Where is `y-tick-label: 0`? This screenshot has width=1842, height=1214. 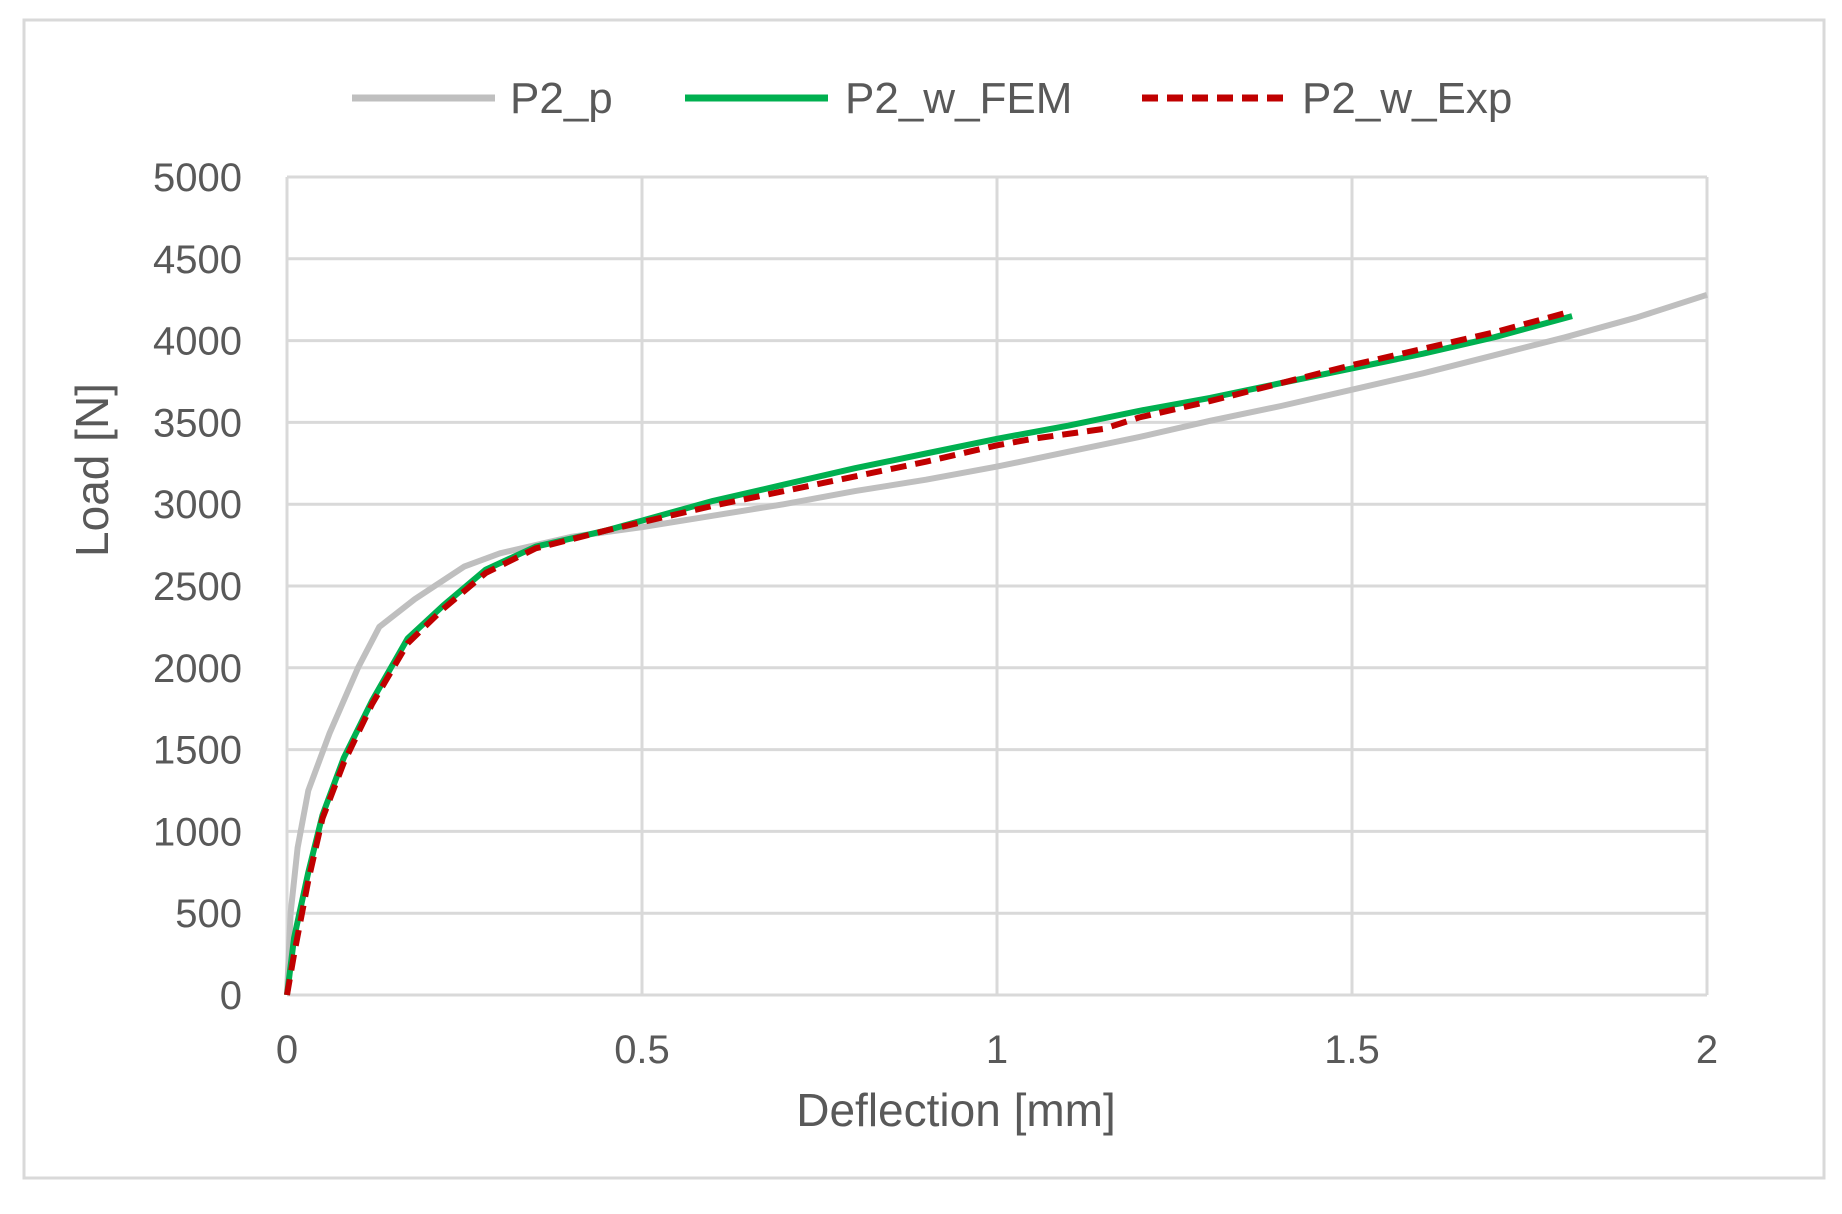
y-tick-label: 0 is located at coordinates (231, 996).